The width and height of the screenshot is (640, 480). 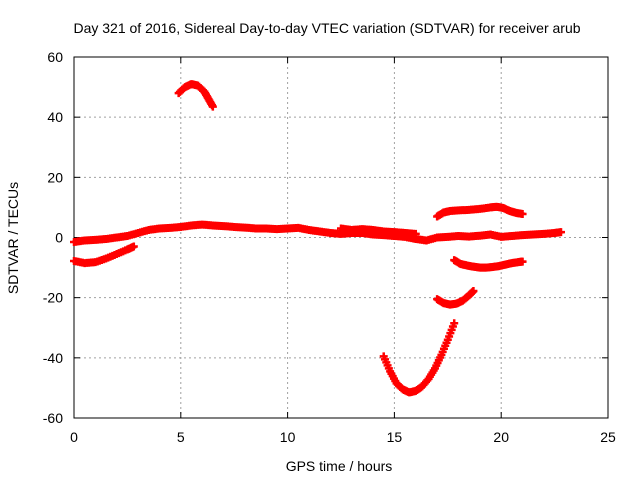 I want to click on series-upper-branch, so click(x=480, y=211).